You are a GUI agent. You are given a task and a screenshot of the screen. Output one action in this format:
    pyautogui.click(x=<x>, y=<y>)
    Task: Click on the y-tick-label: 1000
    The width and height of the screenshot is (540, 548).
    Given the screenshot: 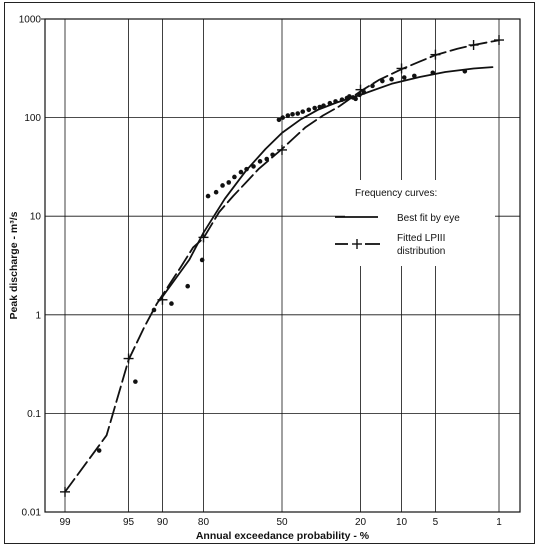 What is the action you would take?
    pyautogui.click(x=30, y=20)
    